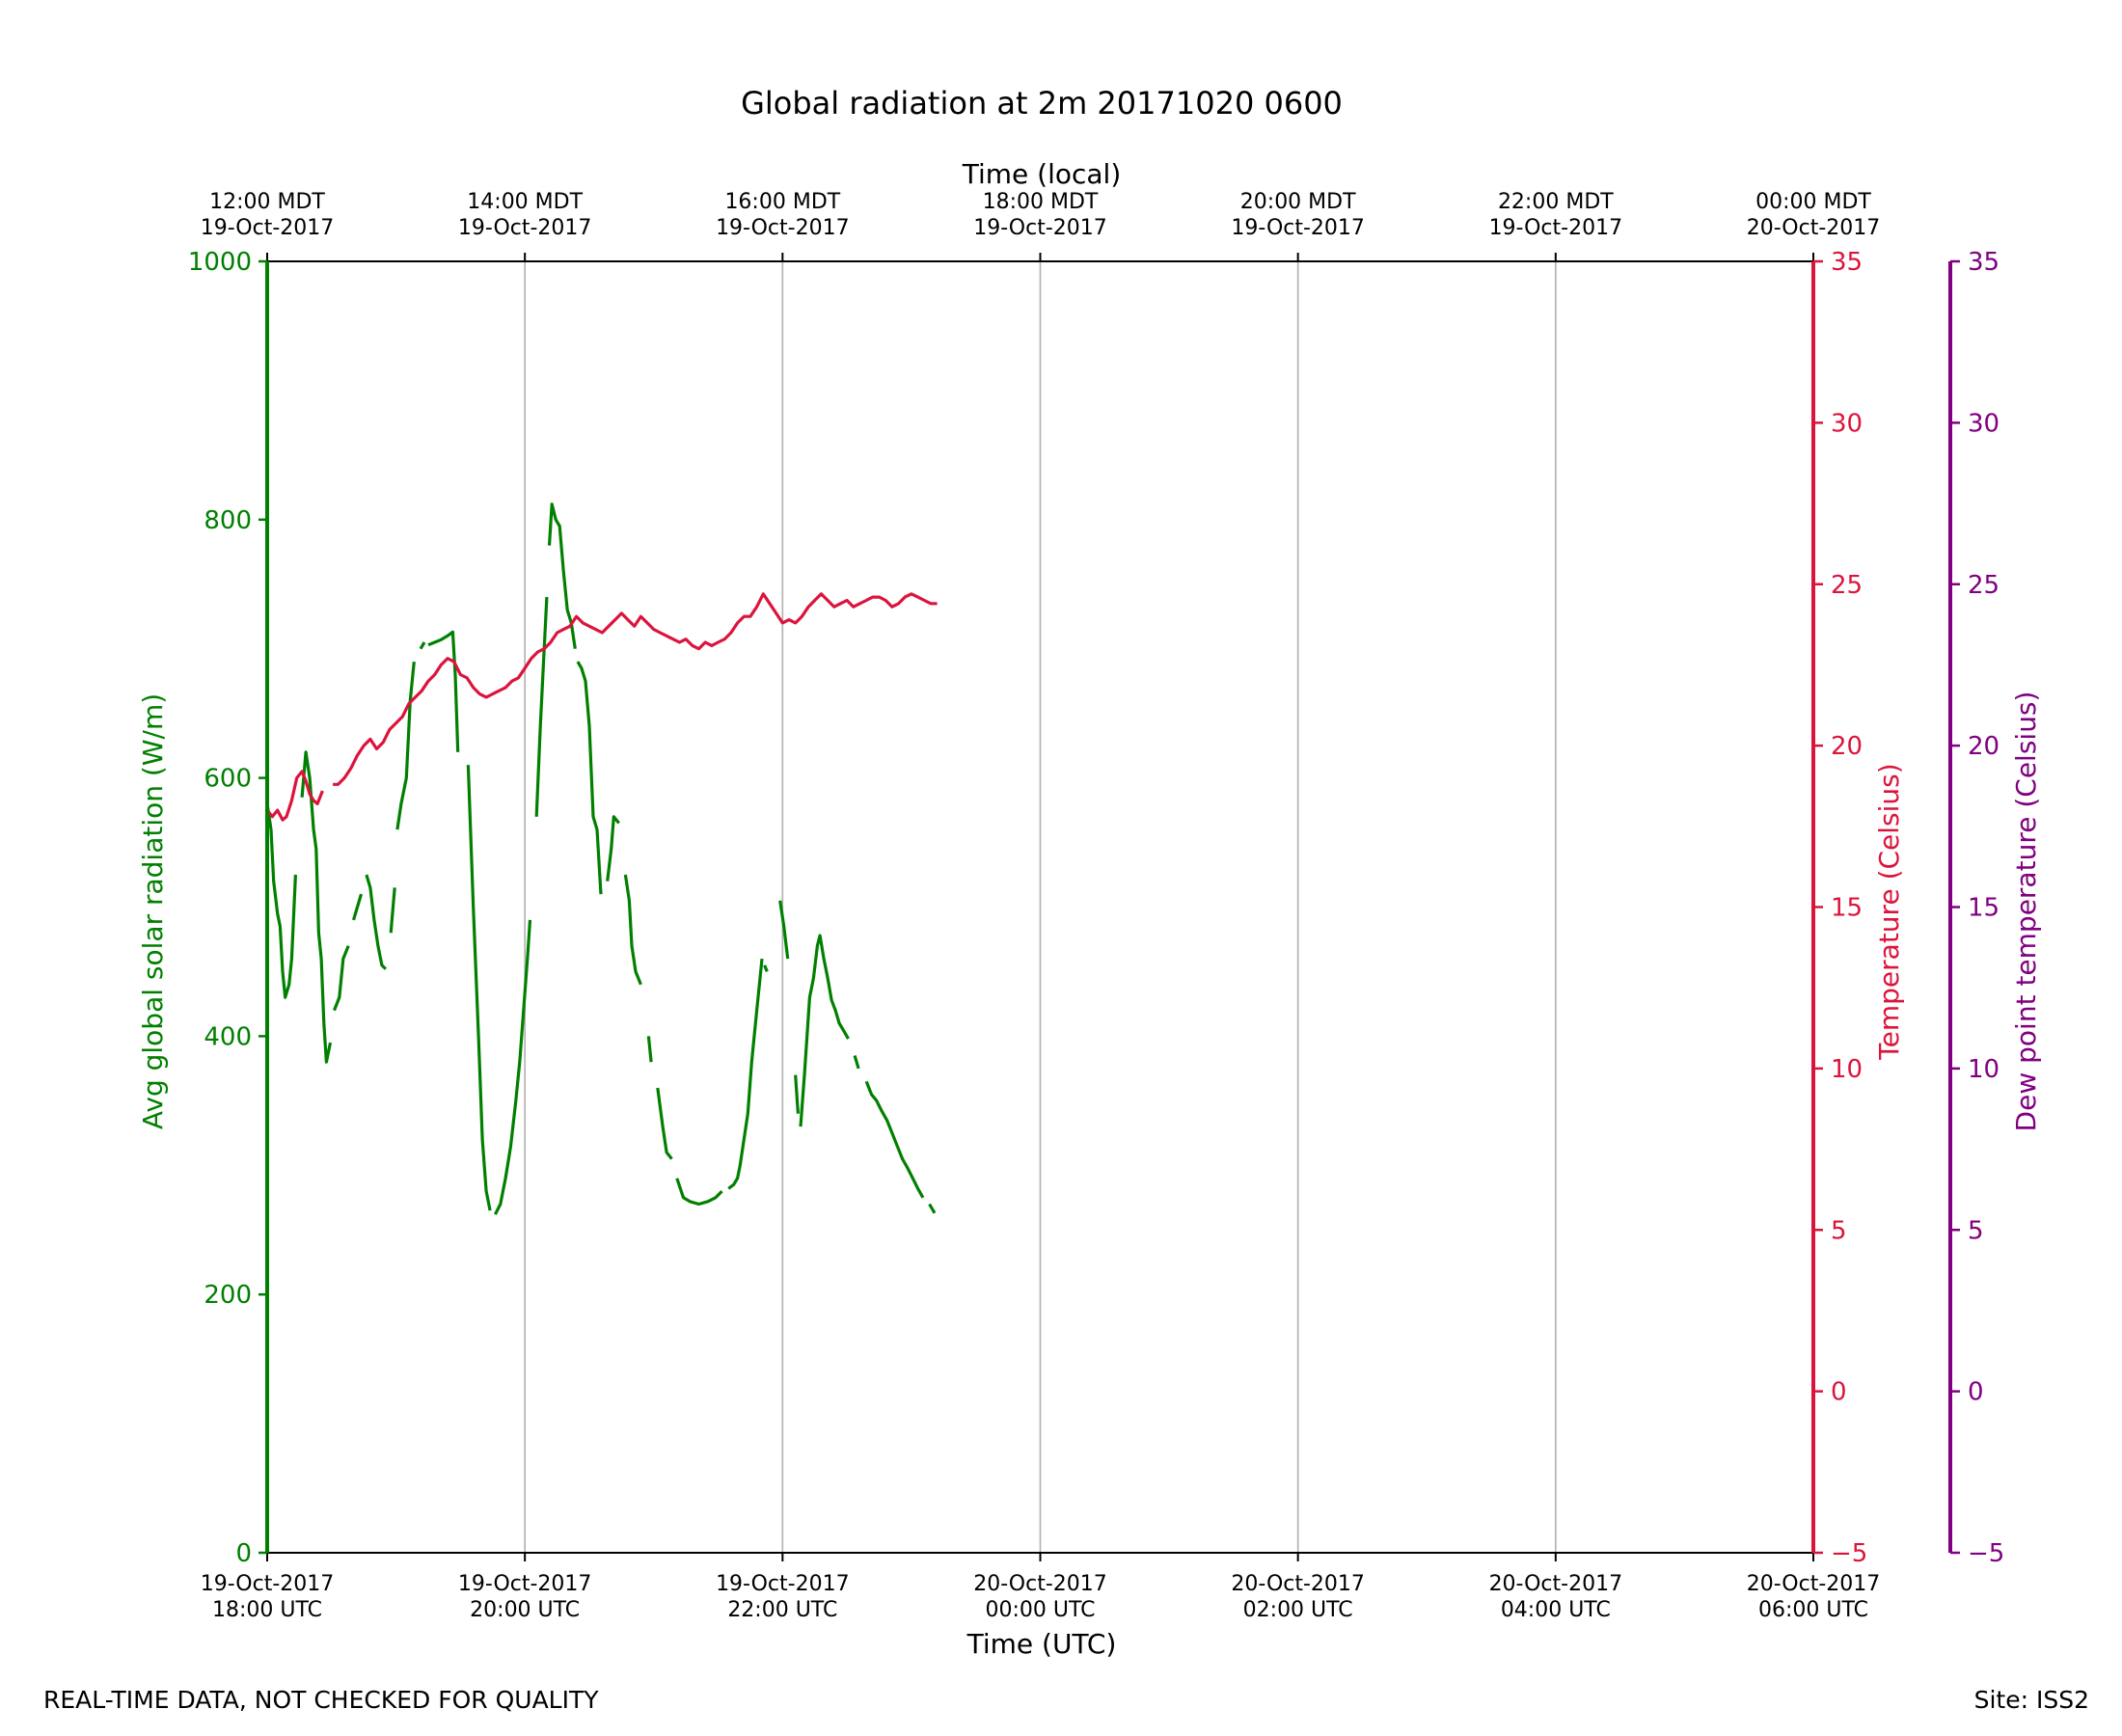  I want to click on top-x-axis-label: Time (local), so click(1042, 174).